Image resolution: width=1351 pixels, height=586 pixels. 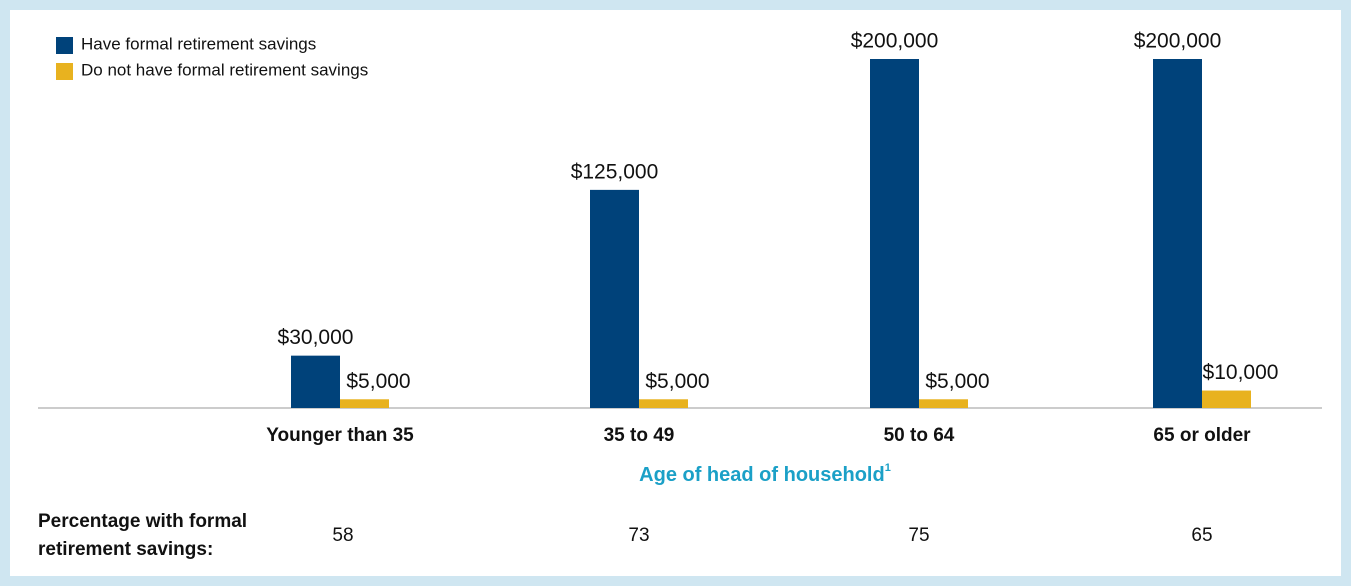 What do you see at coordinates (224, 69) in the screenshot?
I see `legend-label: Do not have formal retirement savings` at bounding box center [224, 69].